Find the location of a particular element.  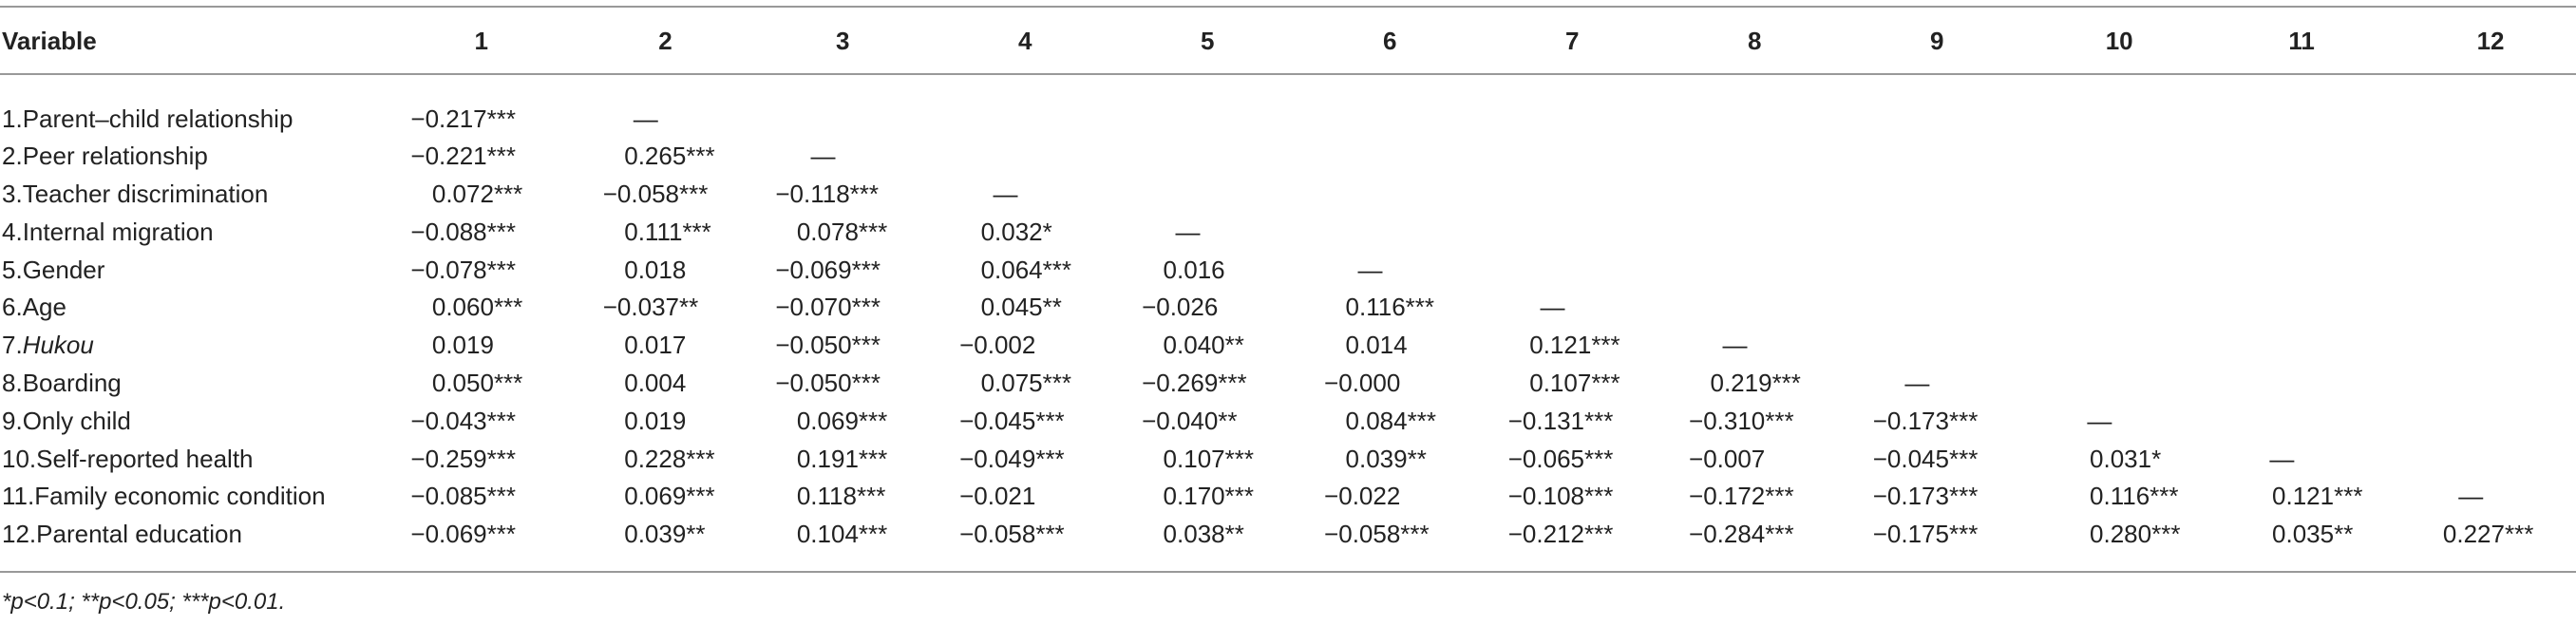

value-cell: 0.039** is located at coordinates (1386, 458).